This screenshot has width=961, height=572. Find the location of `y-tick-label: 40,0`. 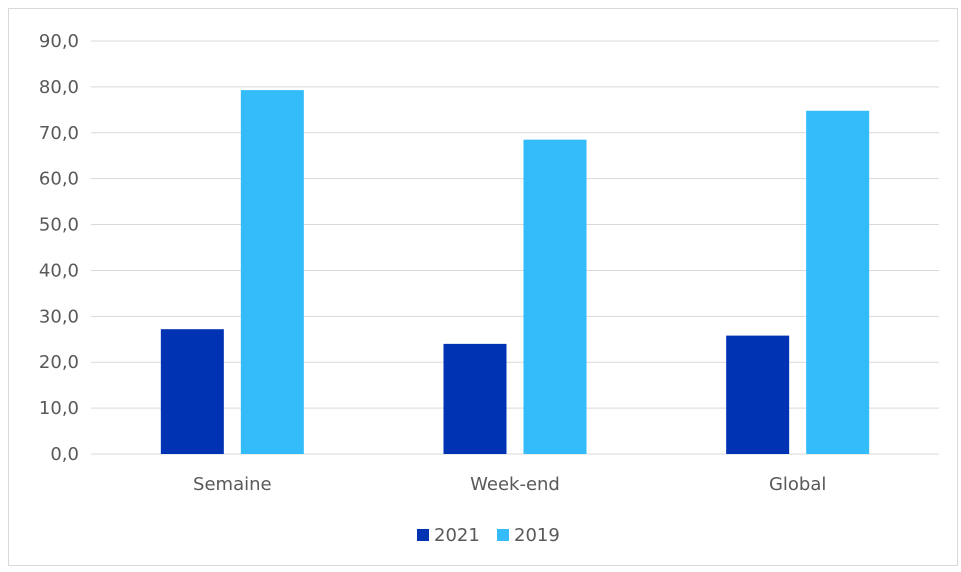

y-tick-label: 40,0 is located at coordinates (59, 270).